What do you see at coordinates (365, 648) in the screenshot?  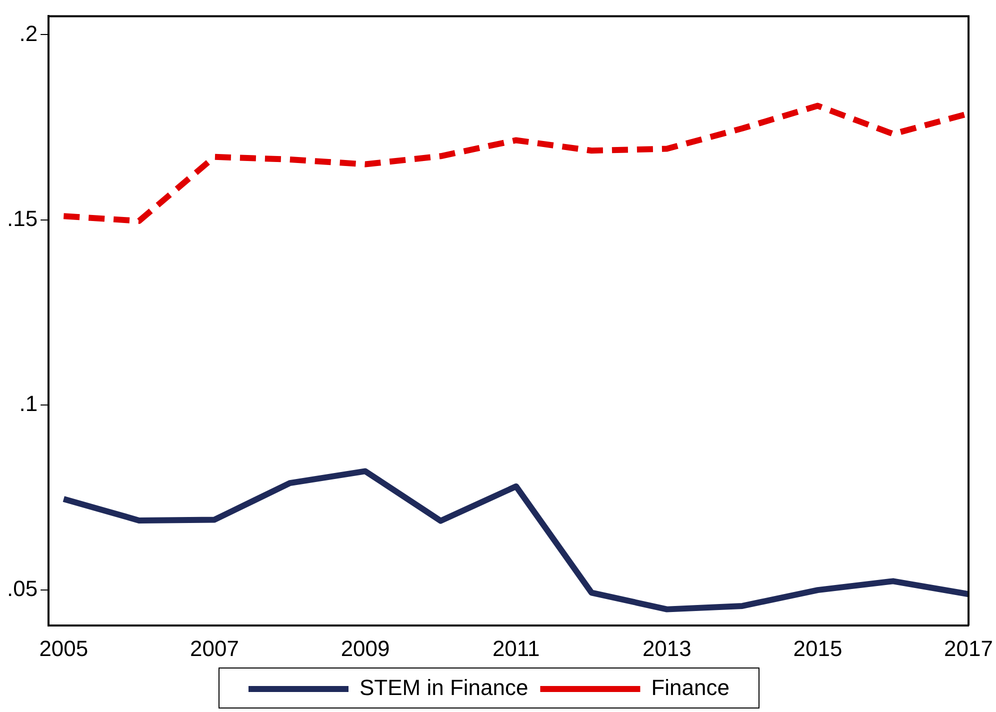 I see `x-tick-label: 2009` at bounding box center [365, 648].